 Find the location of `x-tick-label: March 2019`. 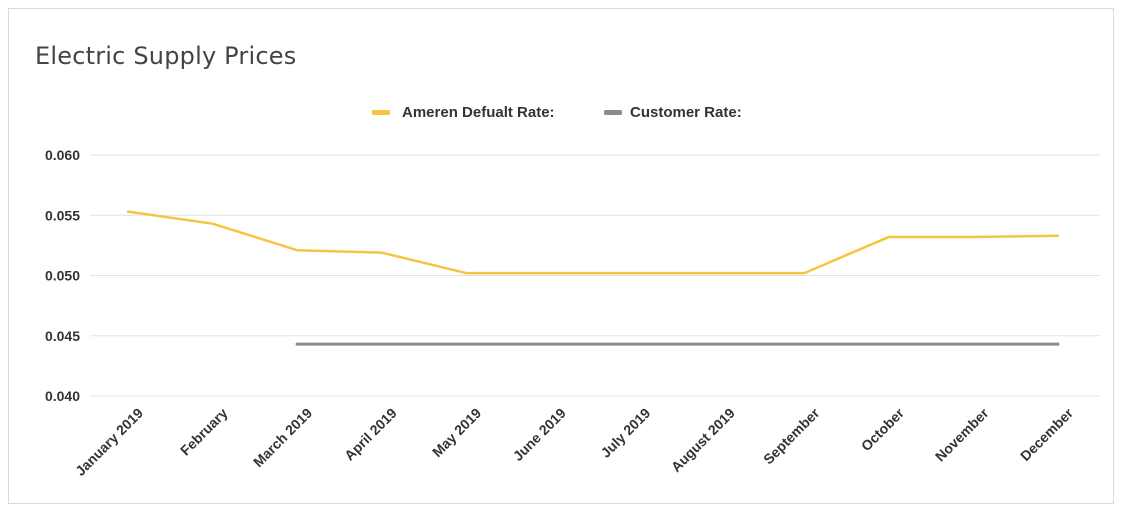

x-tick-label: March 2019 is located at coordinates (282, 437).